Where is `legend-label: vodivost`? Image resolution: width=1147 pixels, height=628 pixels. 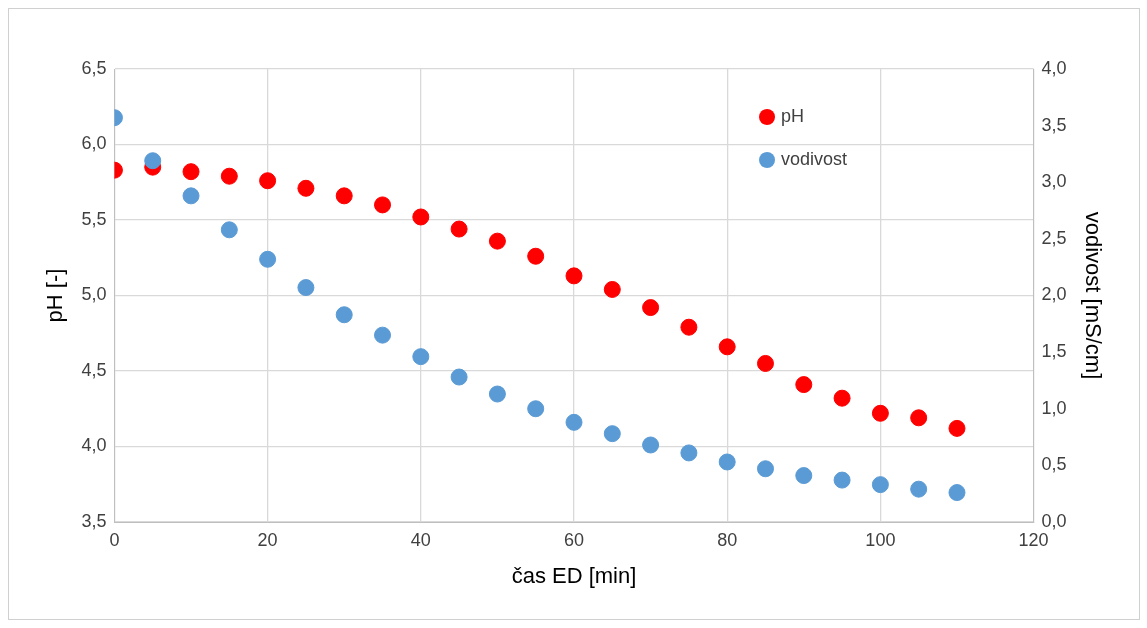
legend-label: vodivost is located at coordinates (814, 158).